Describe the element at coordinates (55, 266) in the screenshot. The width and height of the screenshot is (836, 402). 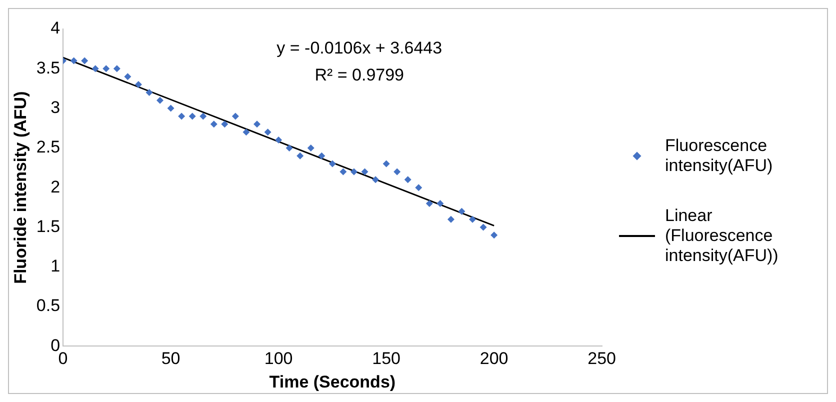
I see `y-tick-label: 1` at that location.